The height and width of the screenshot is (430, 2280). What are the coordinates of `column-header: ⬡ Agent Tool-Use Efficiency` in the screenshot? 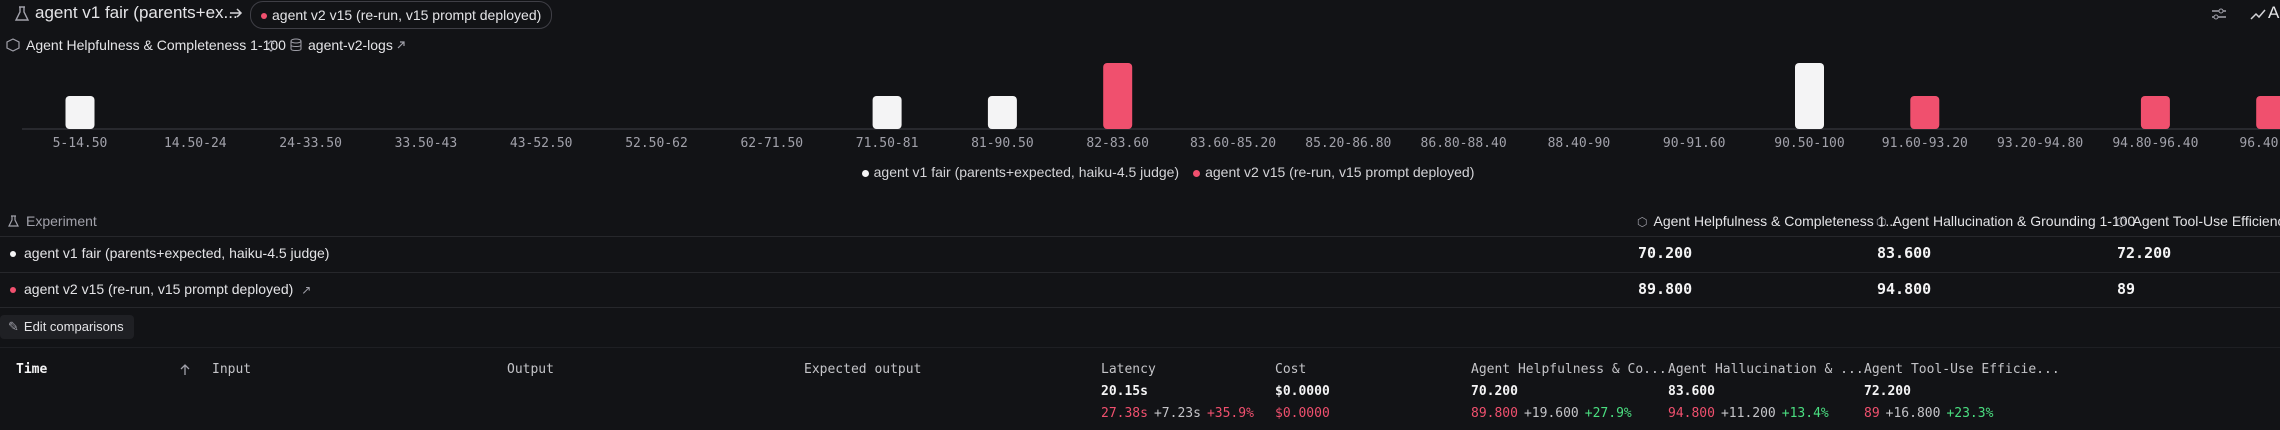 It's located at (2198, 221).